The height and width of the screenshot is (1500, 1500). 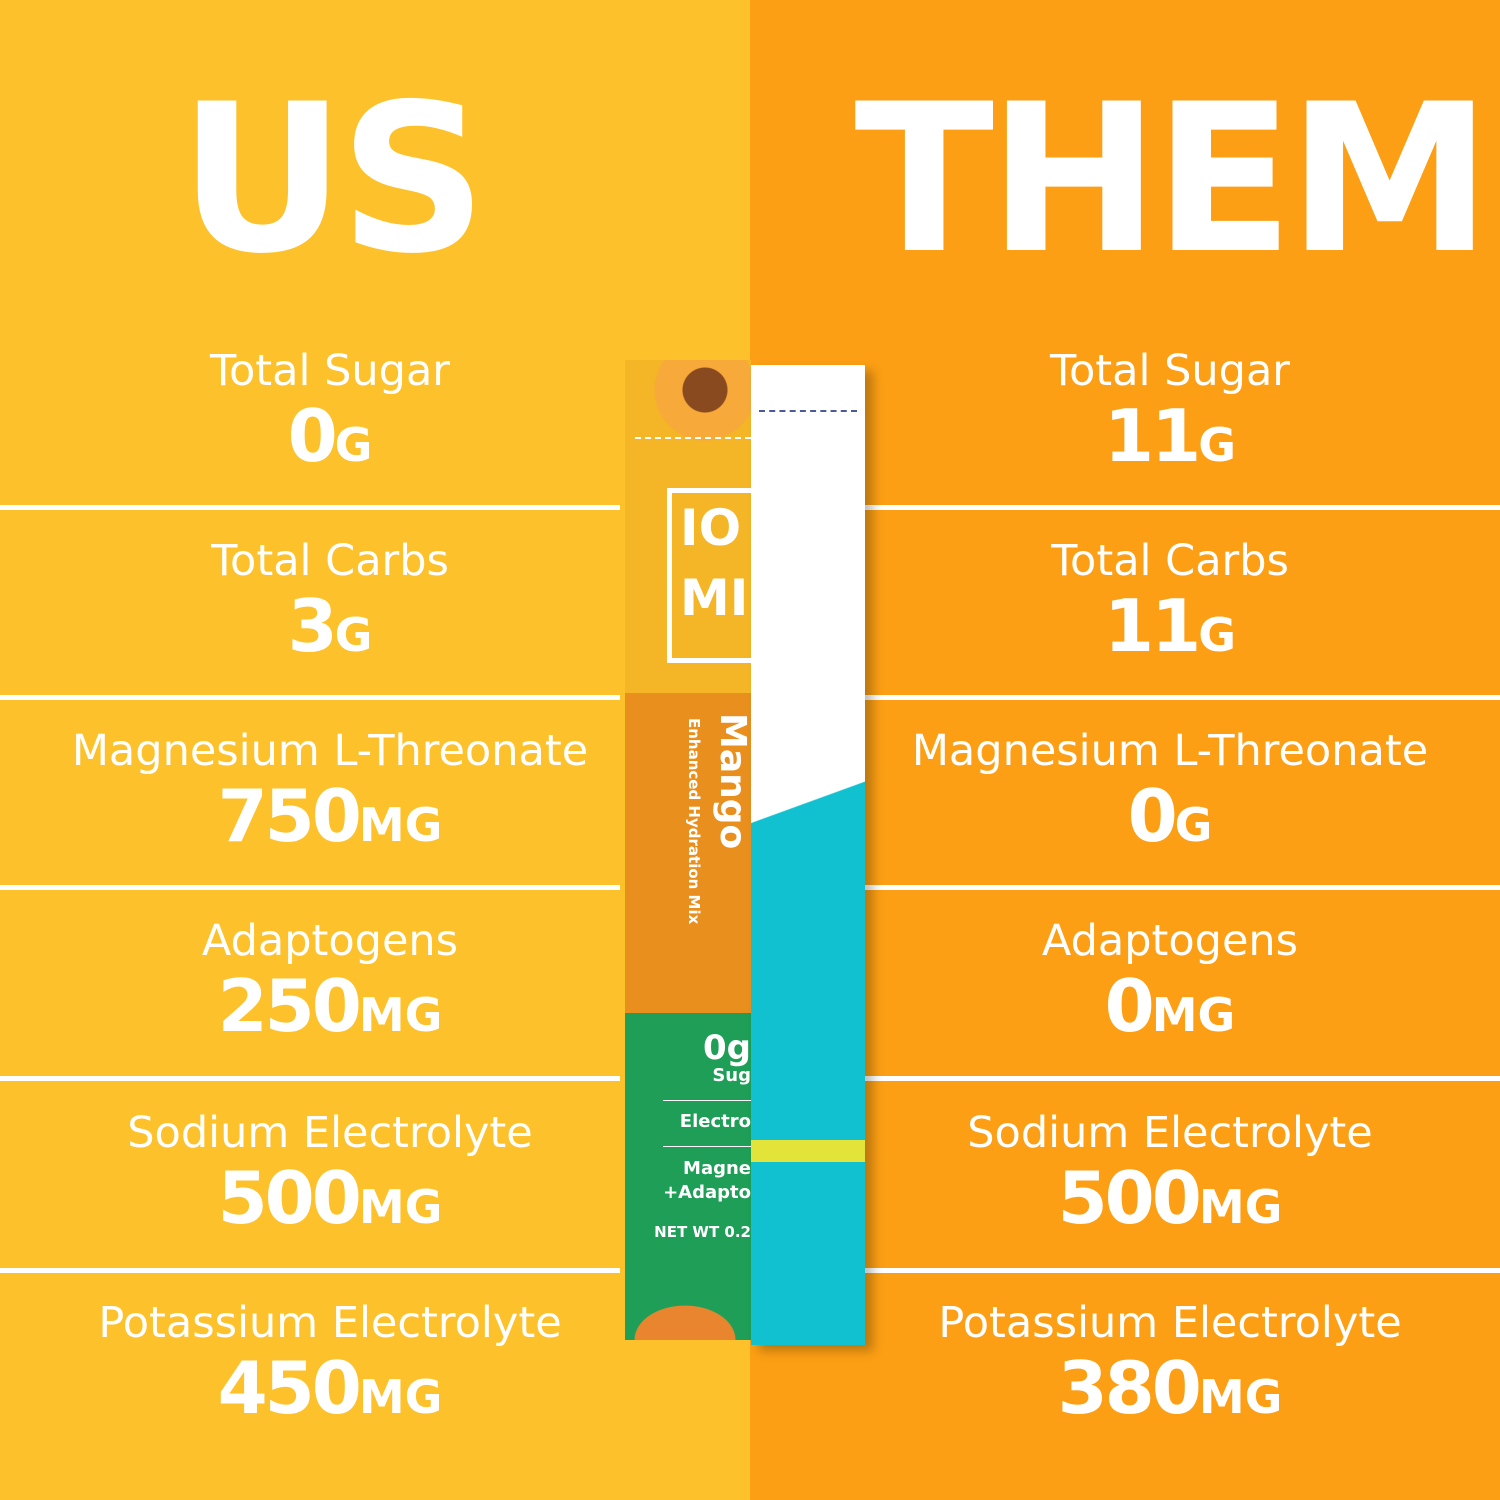 I want to click on stat-number: 250, so click(x=289, y=1006).